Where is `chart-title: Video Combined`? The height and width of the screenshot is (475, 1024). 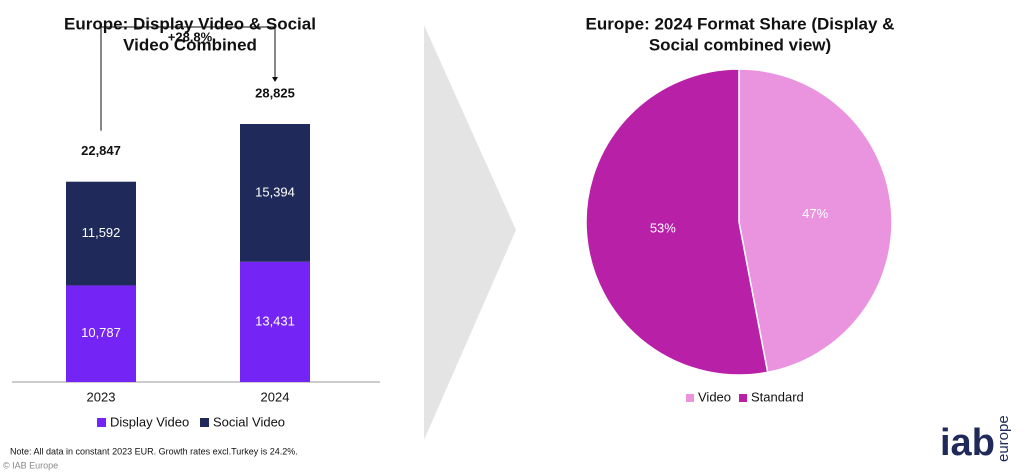 chart-title: Video Combined is located at coordinates (190, 44).